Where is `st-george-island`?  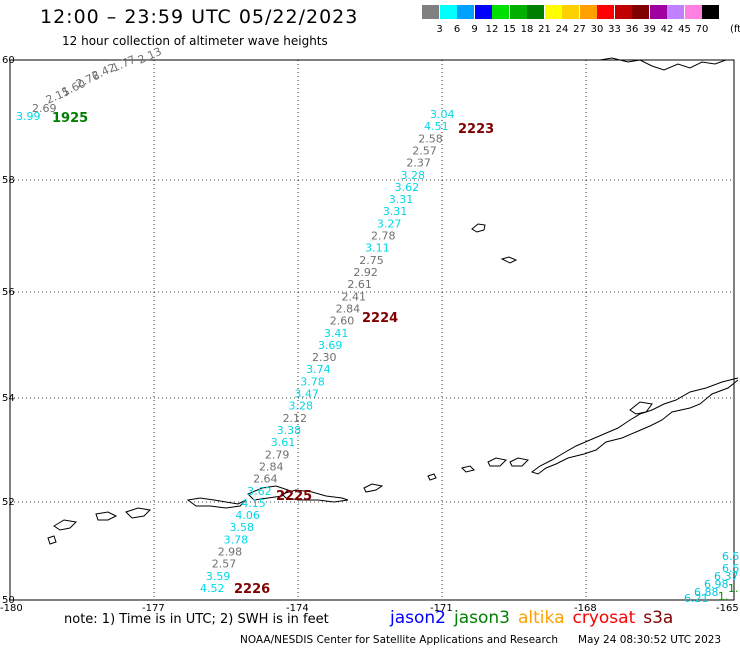
st-george-island is located at coordinates (509, 260).